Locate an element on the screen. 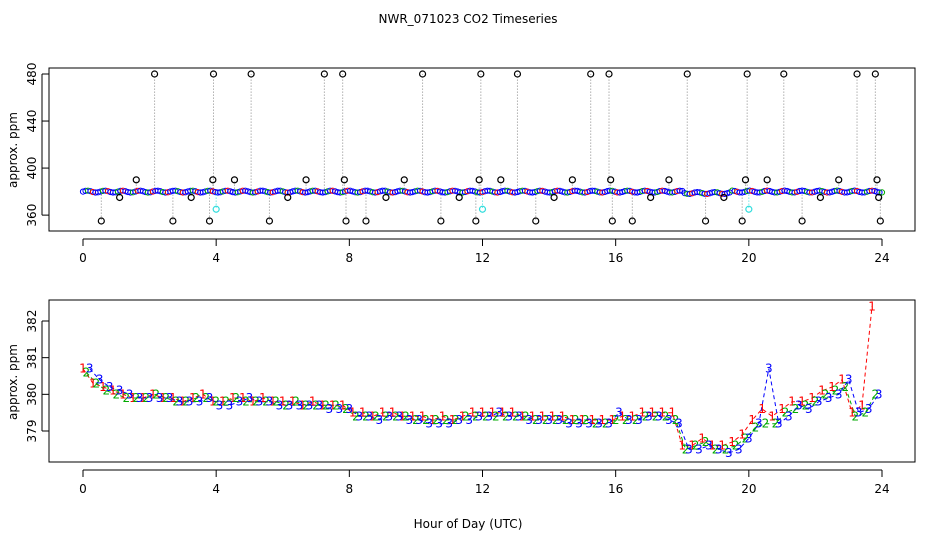 The image size is (936, 540). bottom-x-axis: 0 4 8 12 16 20 24 is located at coordinates (484, 482).